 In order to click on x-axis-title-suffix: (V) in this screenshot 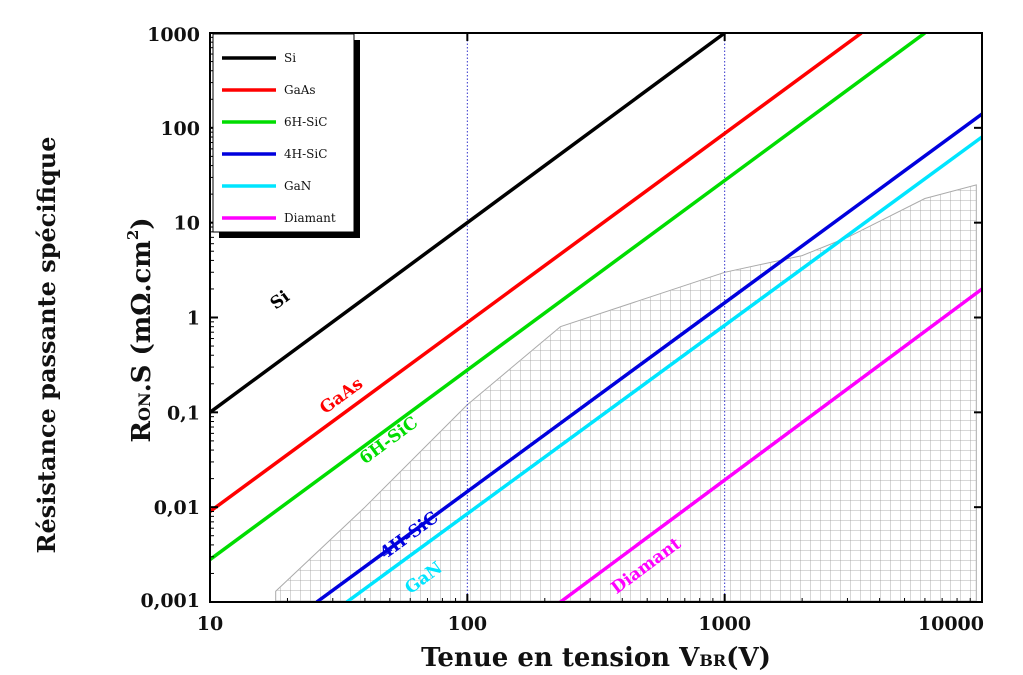, I will do `click(748, 658)`.